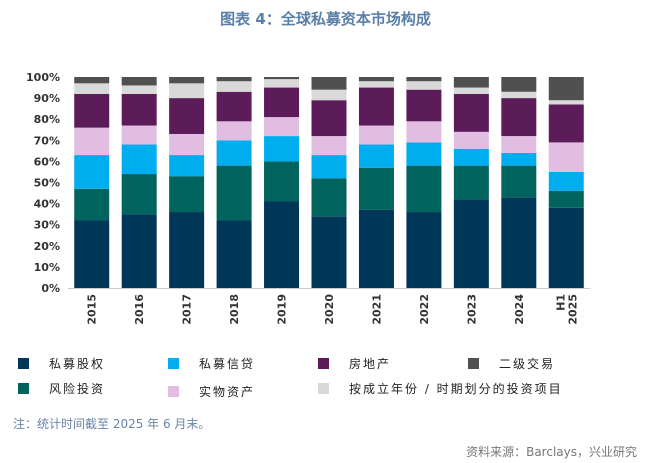 Image resolution: width=651 pixels, height=463 pixels. I want to click on legend-label: 房地产, so click(370, 364).